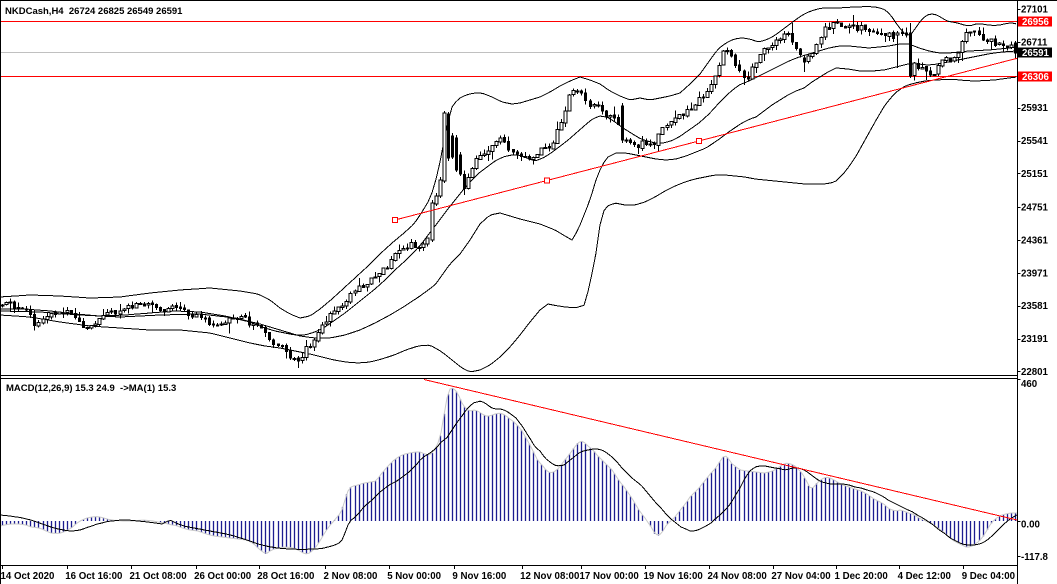 This screenshot has height=584, width=1057. Describe the element at coordinates (94, 11) in the screenshot. I see `svg-text:NKDCash,H4 26724 26825 26549: NKDCash,H4 26724 26825 26549 26591` at that location.